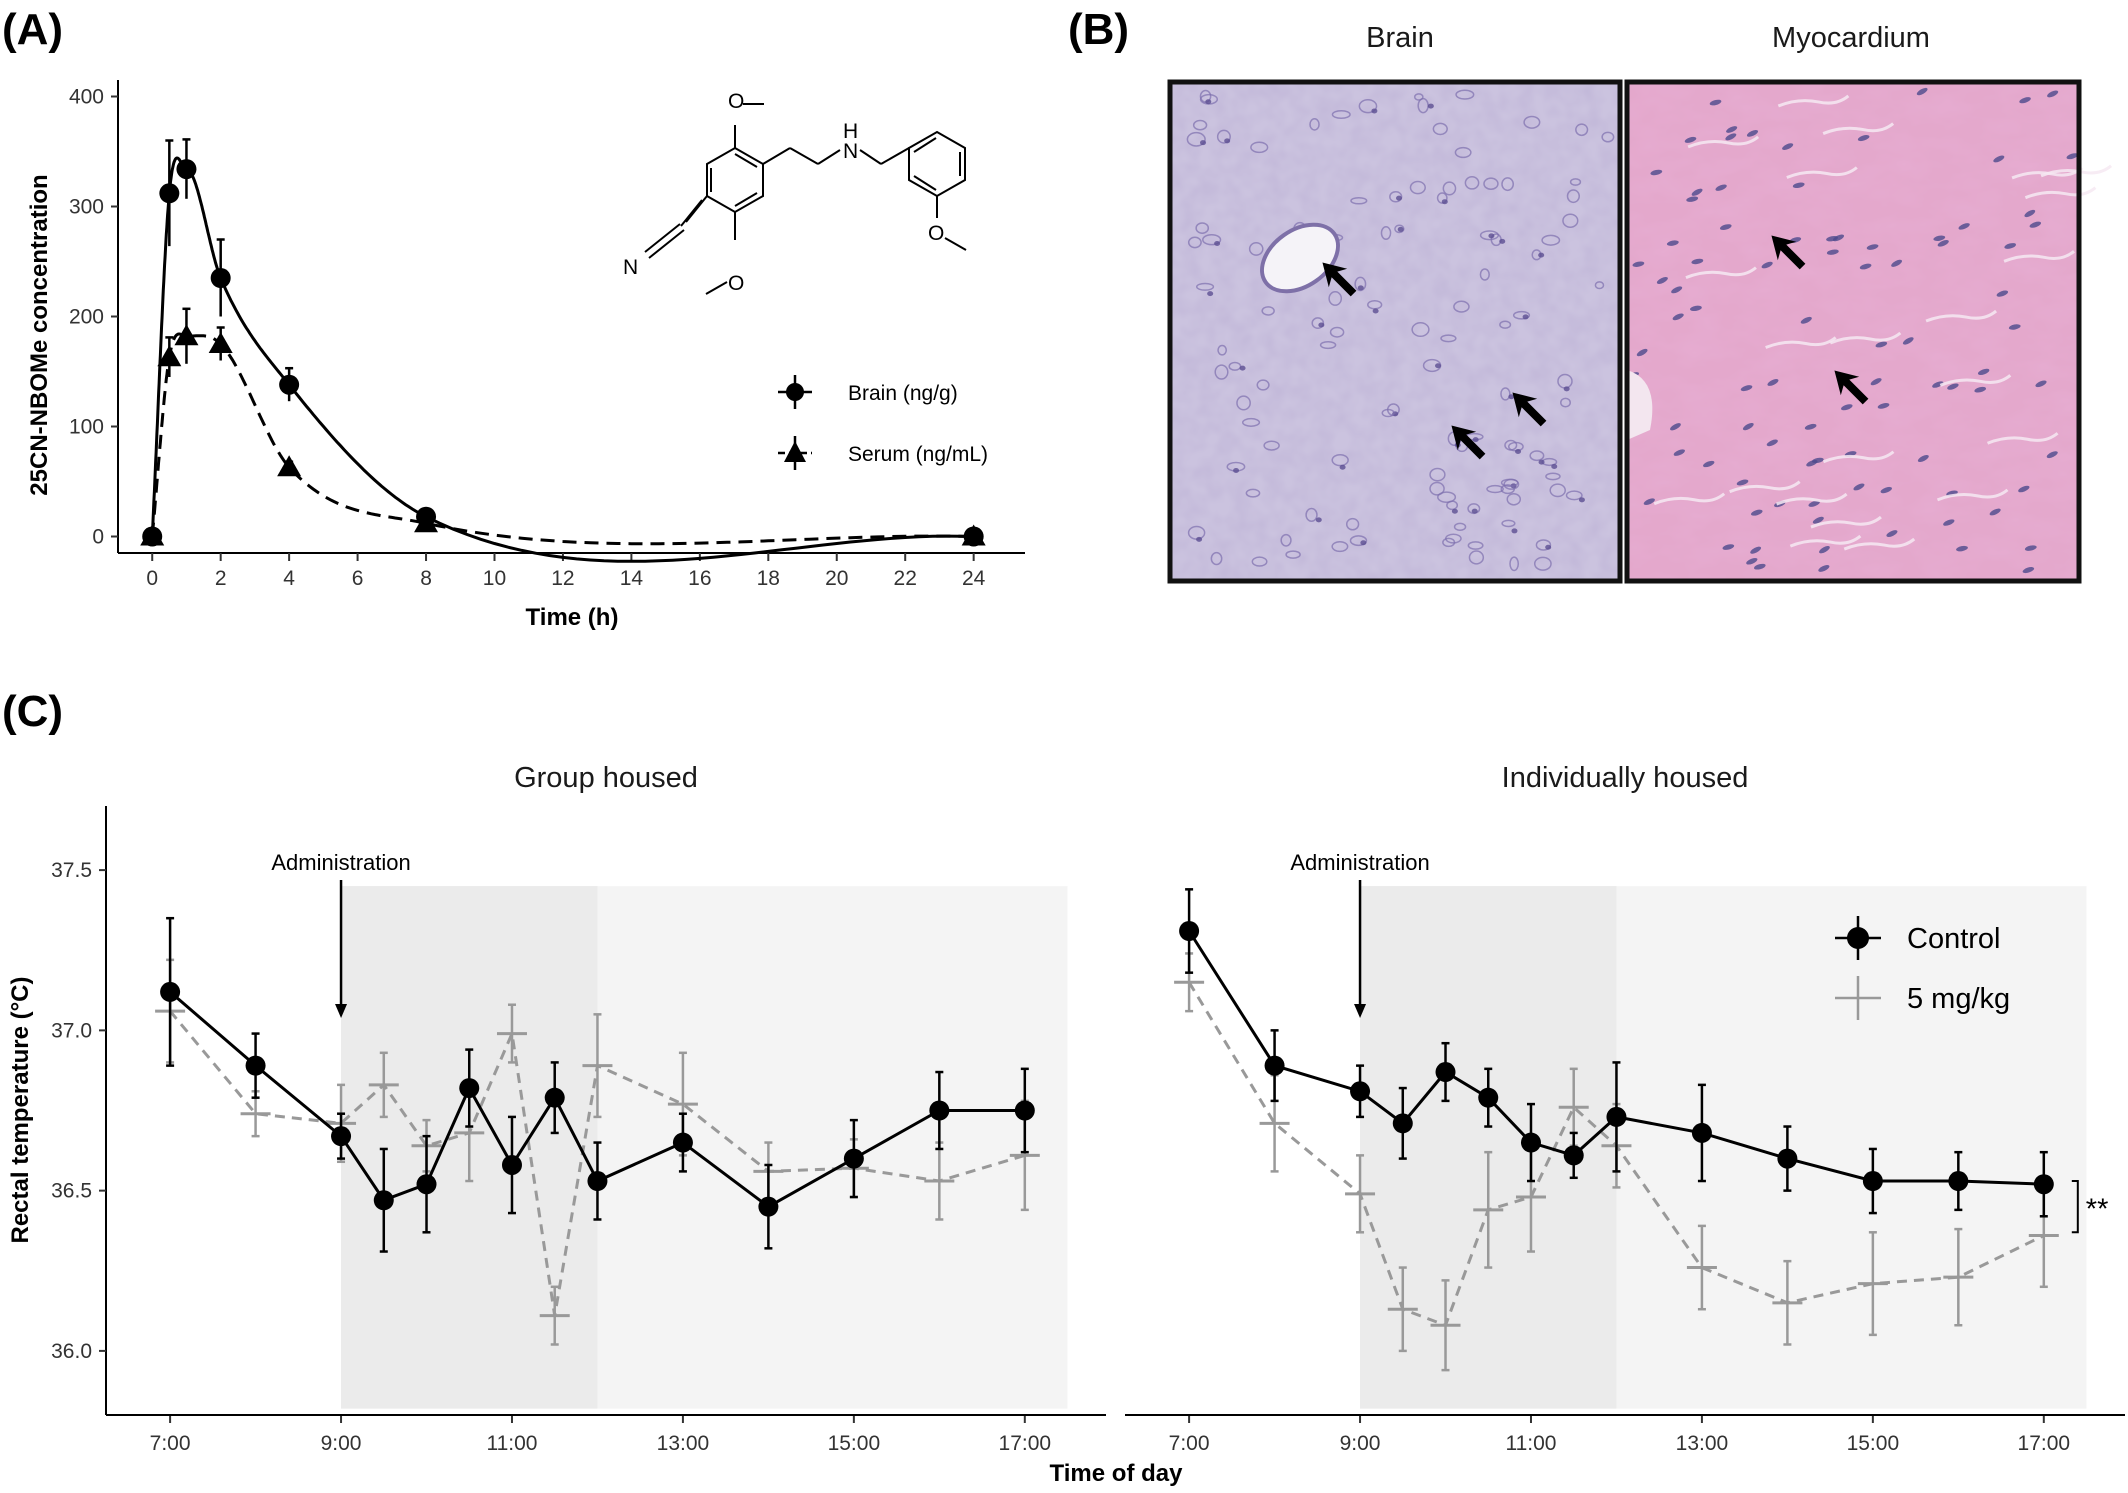 The width and height of the screenshot is (2128, 1493). I want to click on temp-y-tick-label: 36.5, so click(71, 1191).